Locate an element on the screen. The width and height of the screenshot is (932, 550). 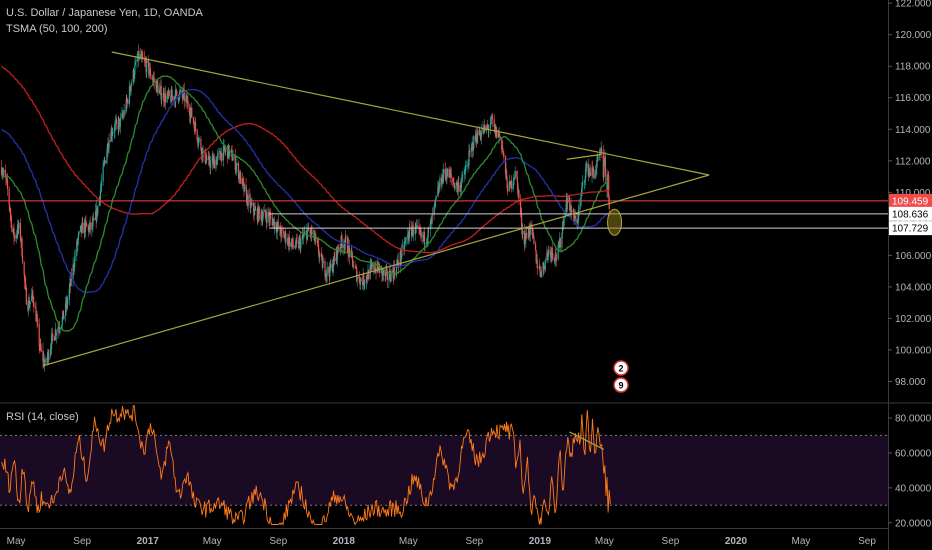
rsi-axis-tick-label: 40.0000 is located at coordinates (913, 488).